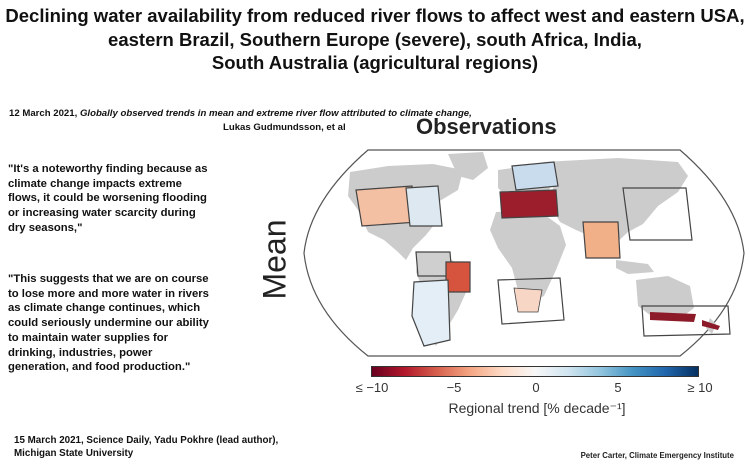 Image resolution: width=750 pixels, height=476 pixels. Describe the element at coordinates (529, 204) in the screenshot. I see `box-europe-south` at that location.